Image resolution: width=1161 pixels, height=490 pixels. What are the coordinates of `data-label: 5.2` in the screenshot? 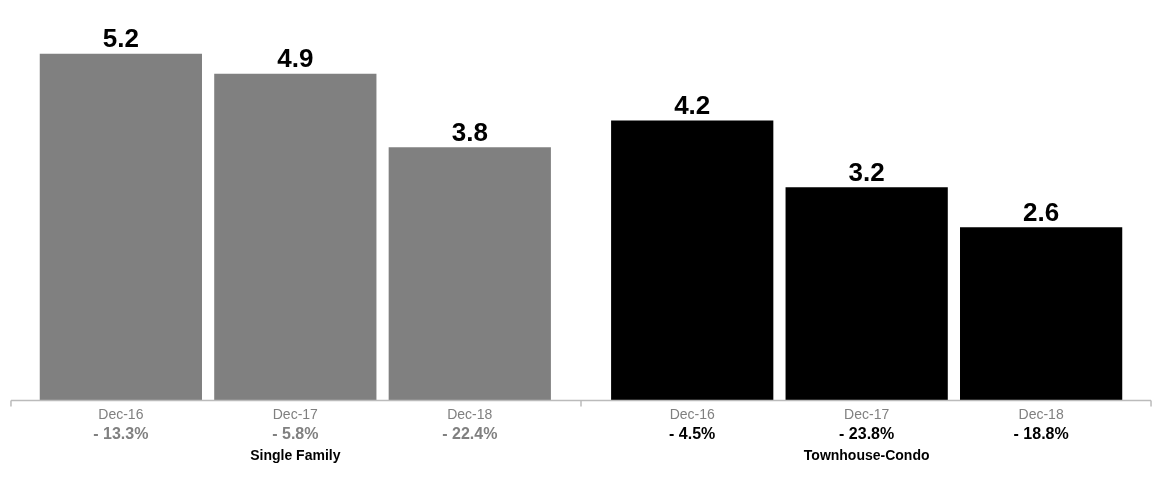 It's located at (120, 38).